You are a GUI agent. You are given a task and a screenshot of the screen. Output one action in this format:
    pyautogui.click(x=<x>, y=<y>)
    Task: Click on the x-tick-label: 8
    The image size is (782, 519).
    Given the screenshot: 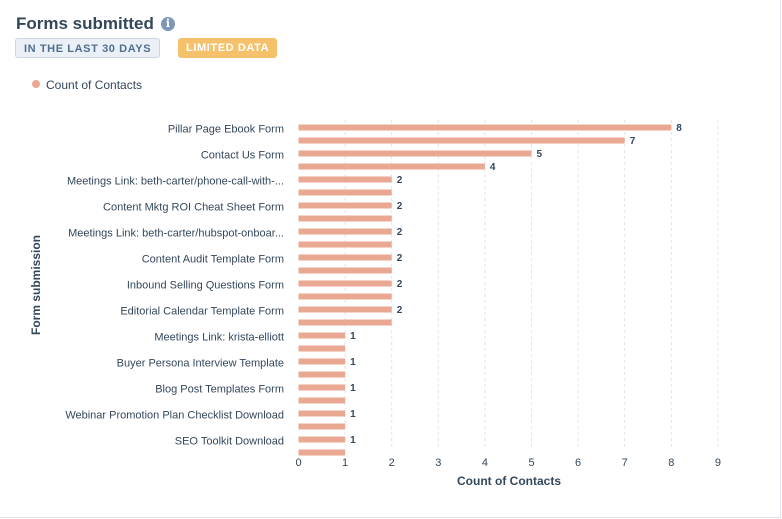 What is the action you would take?
    pyautogui.click(x=671, y=463)
    